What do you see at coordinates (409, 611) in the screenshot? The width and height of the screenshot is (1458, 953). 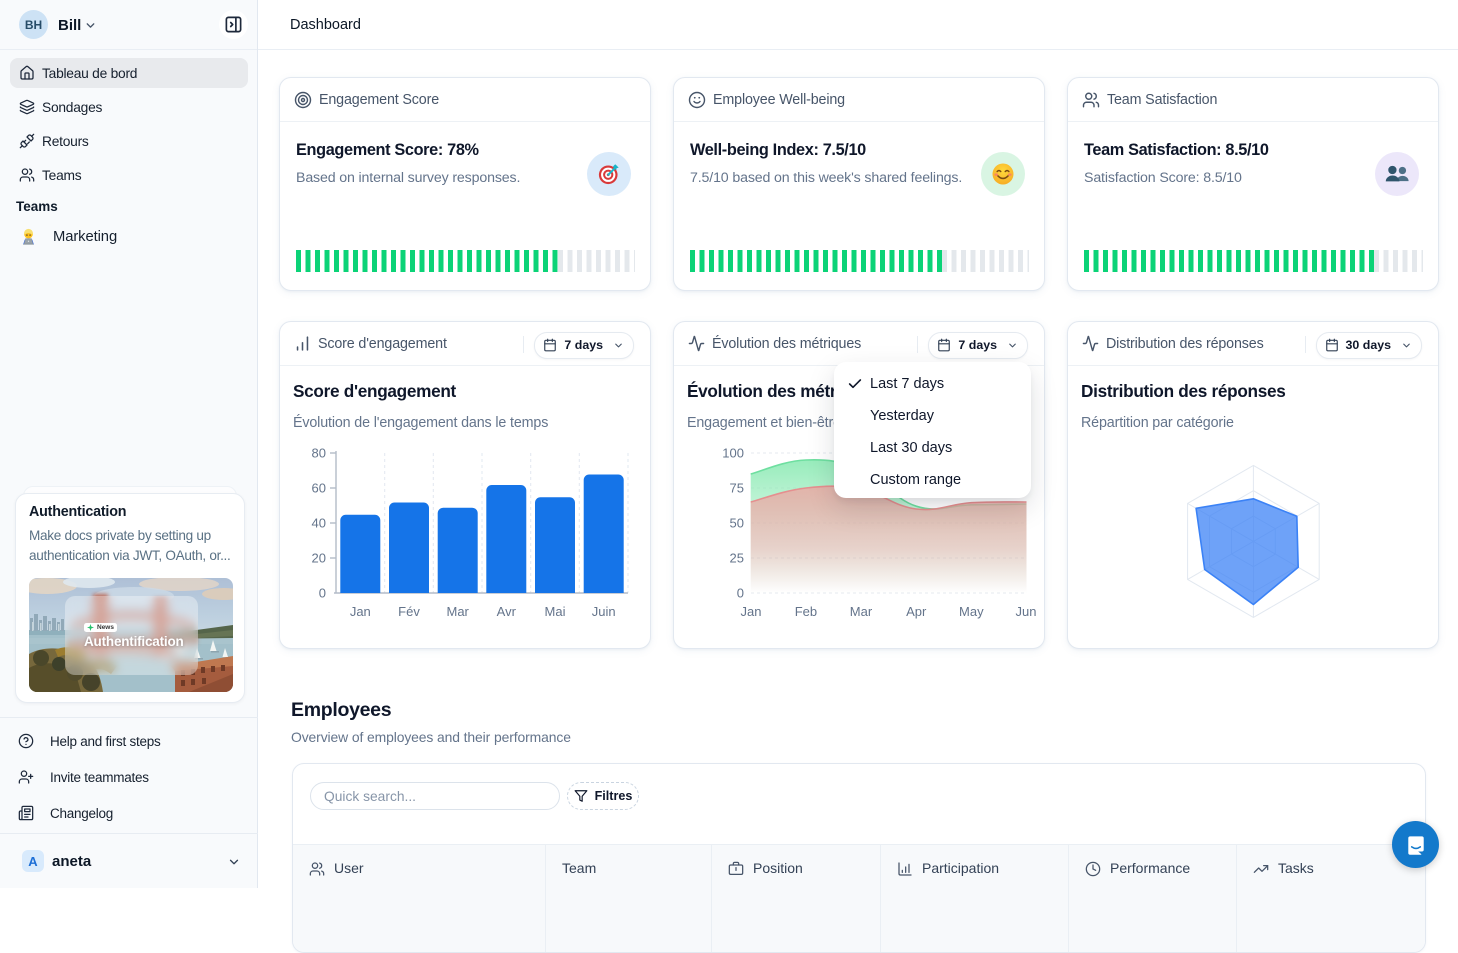 I see `svg-text: Fév` at bounding box center [409, 611].